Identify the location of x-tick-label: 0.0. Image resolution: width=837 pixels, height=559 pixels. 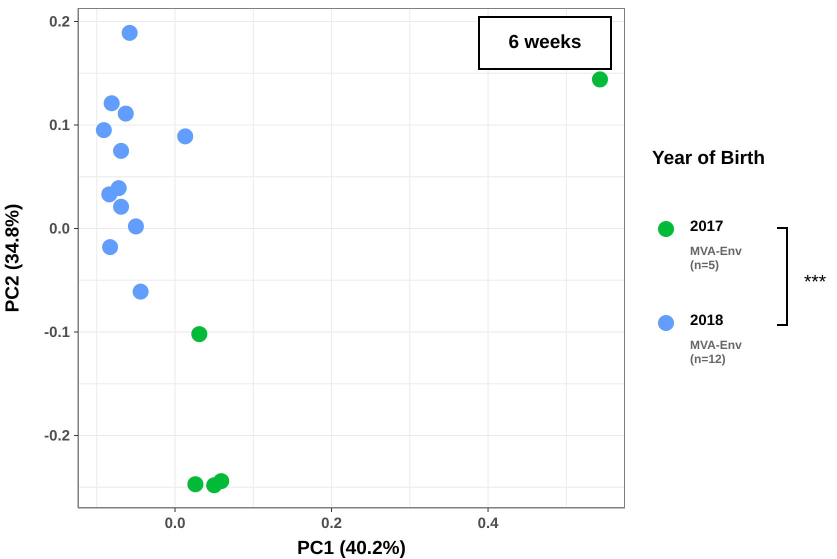
(175, 523).